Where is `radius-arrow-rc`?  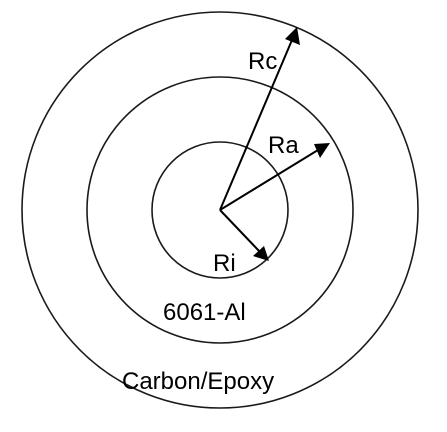 radius-arrow-rc is located at coordinates (259, 119).